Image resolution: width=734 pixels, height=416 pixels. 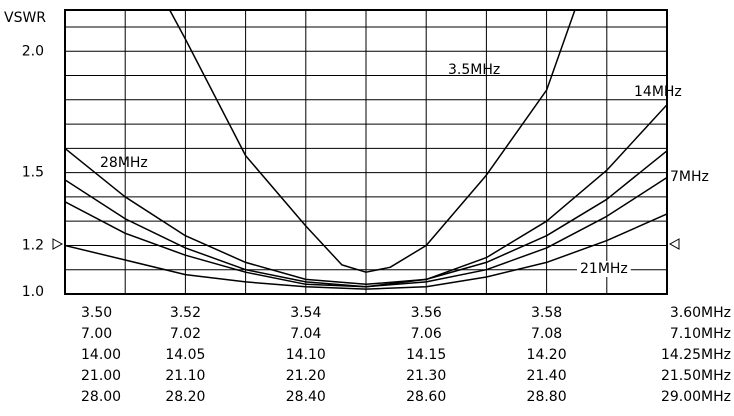 What do you see at coordinates (547, 397) in the screenshot?
I see `x-tick-label: 28.80` at bounding box center [547, 397].